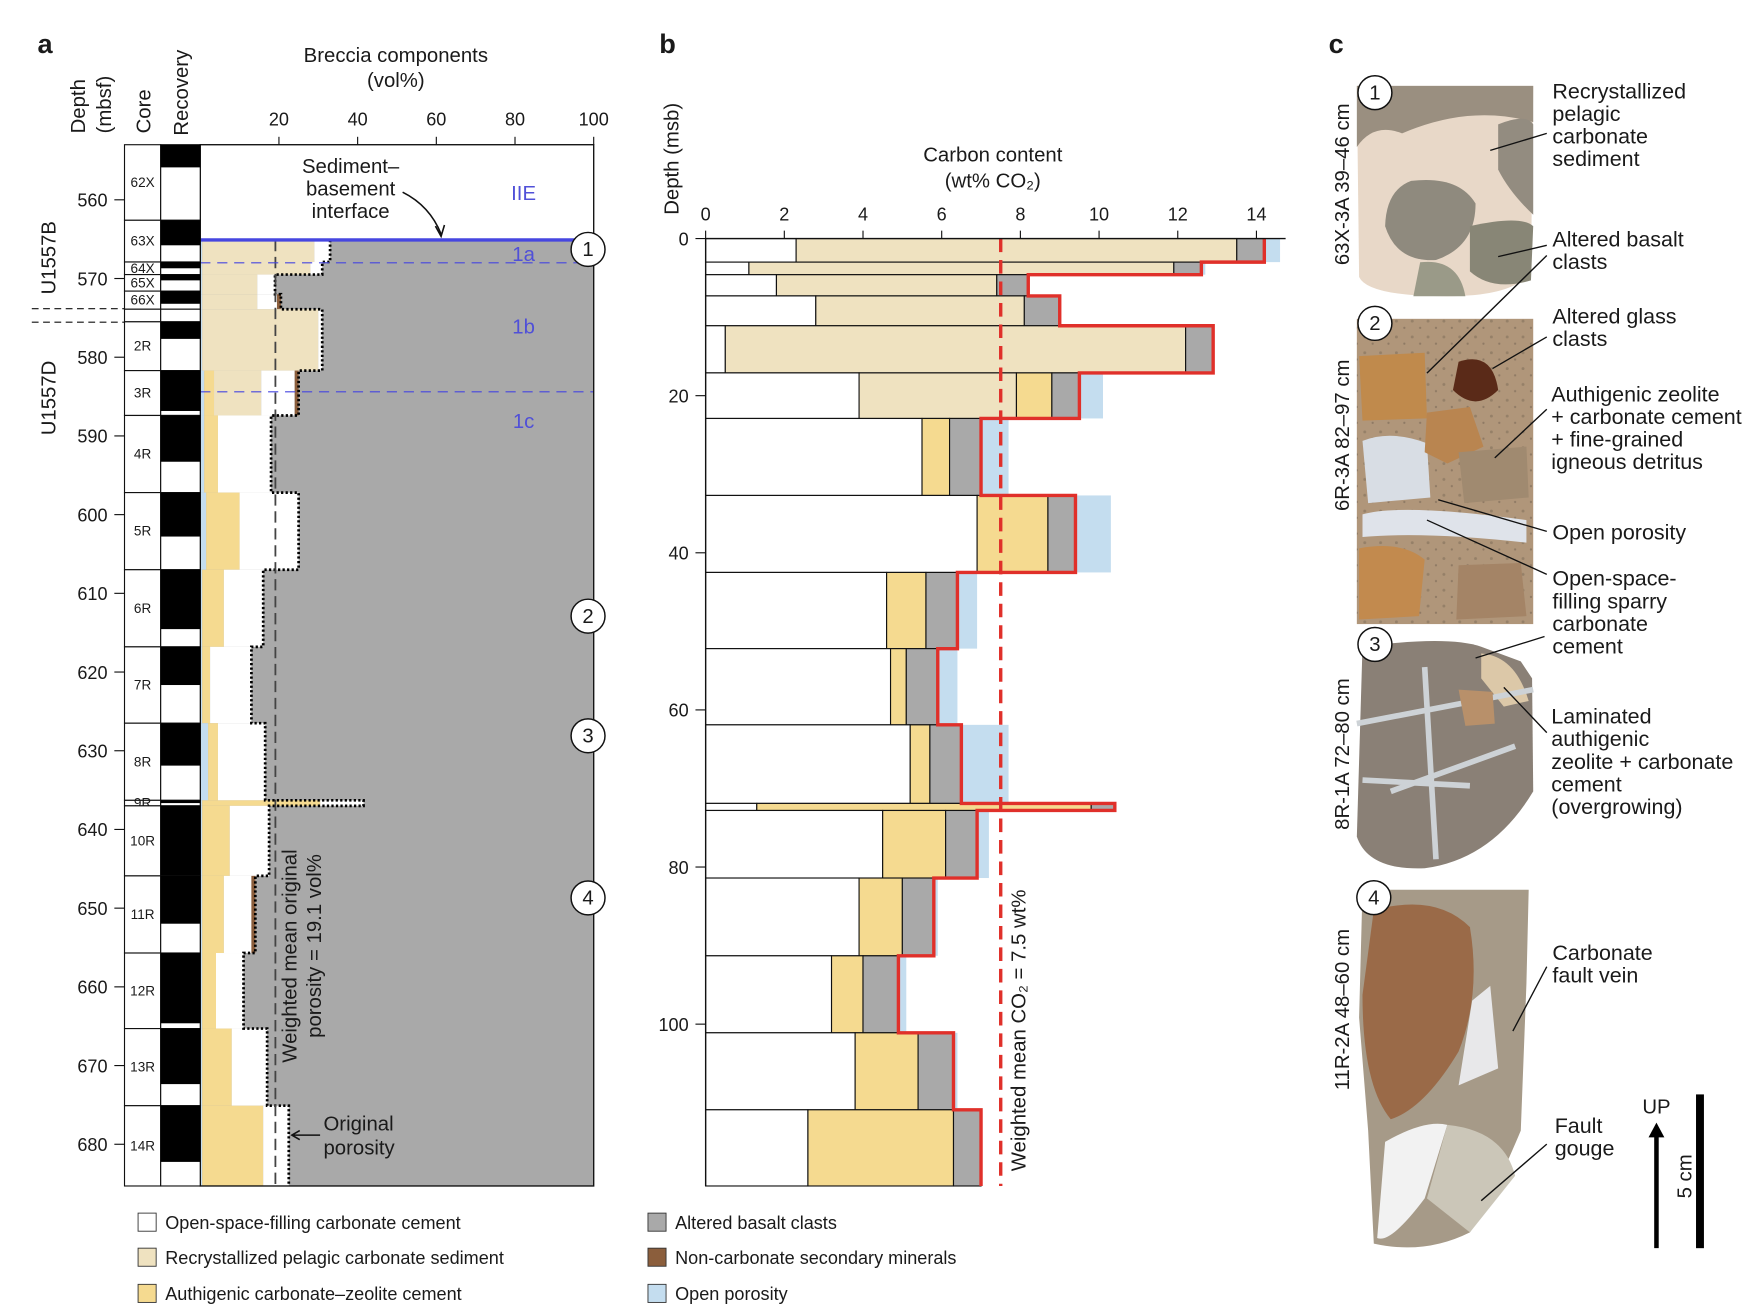 The image size is (1764, 1316). What do you see at coordinates (143, 282) in the screenshot?
I see `core-label: 65X` at bounding box center [143, 282].